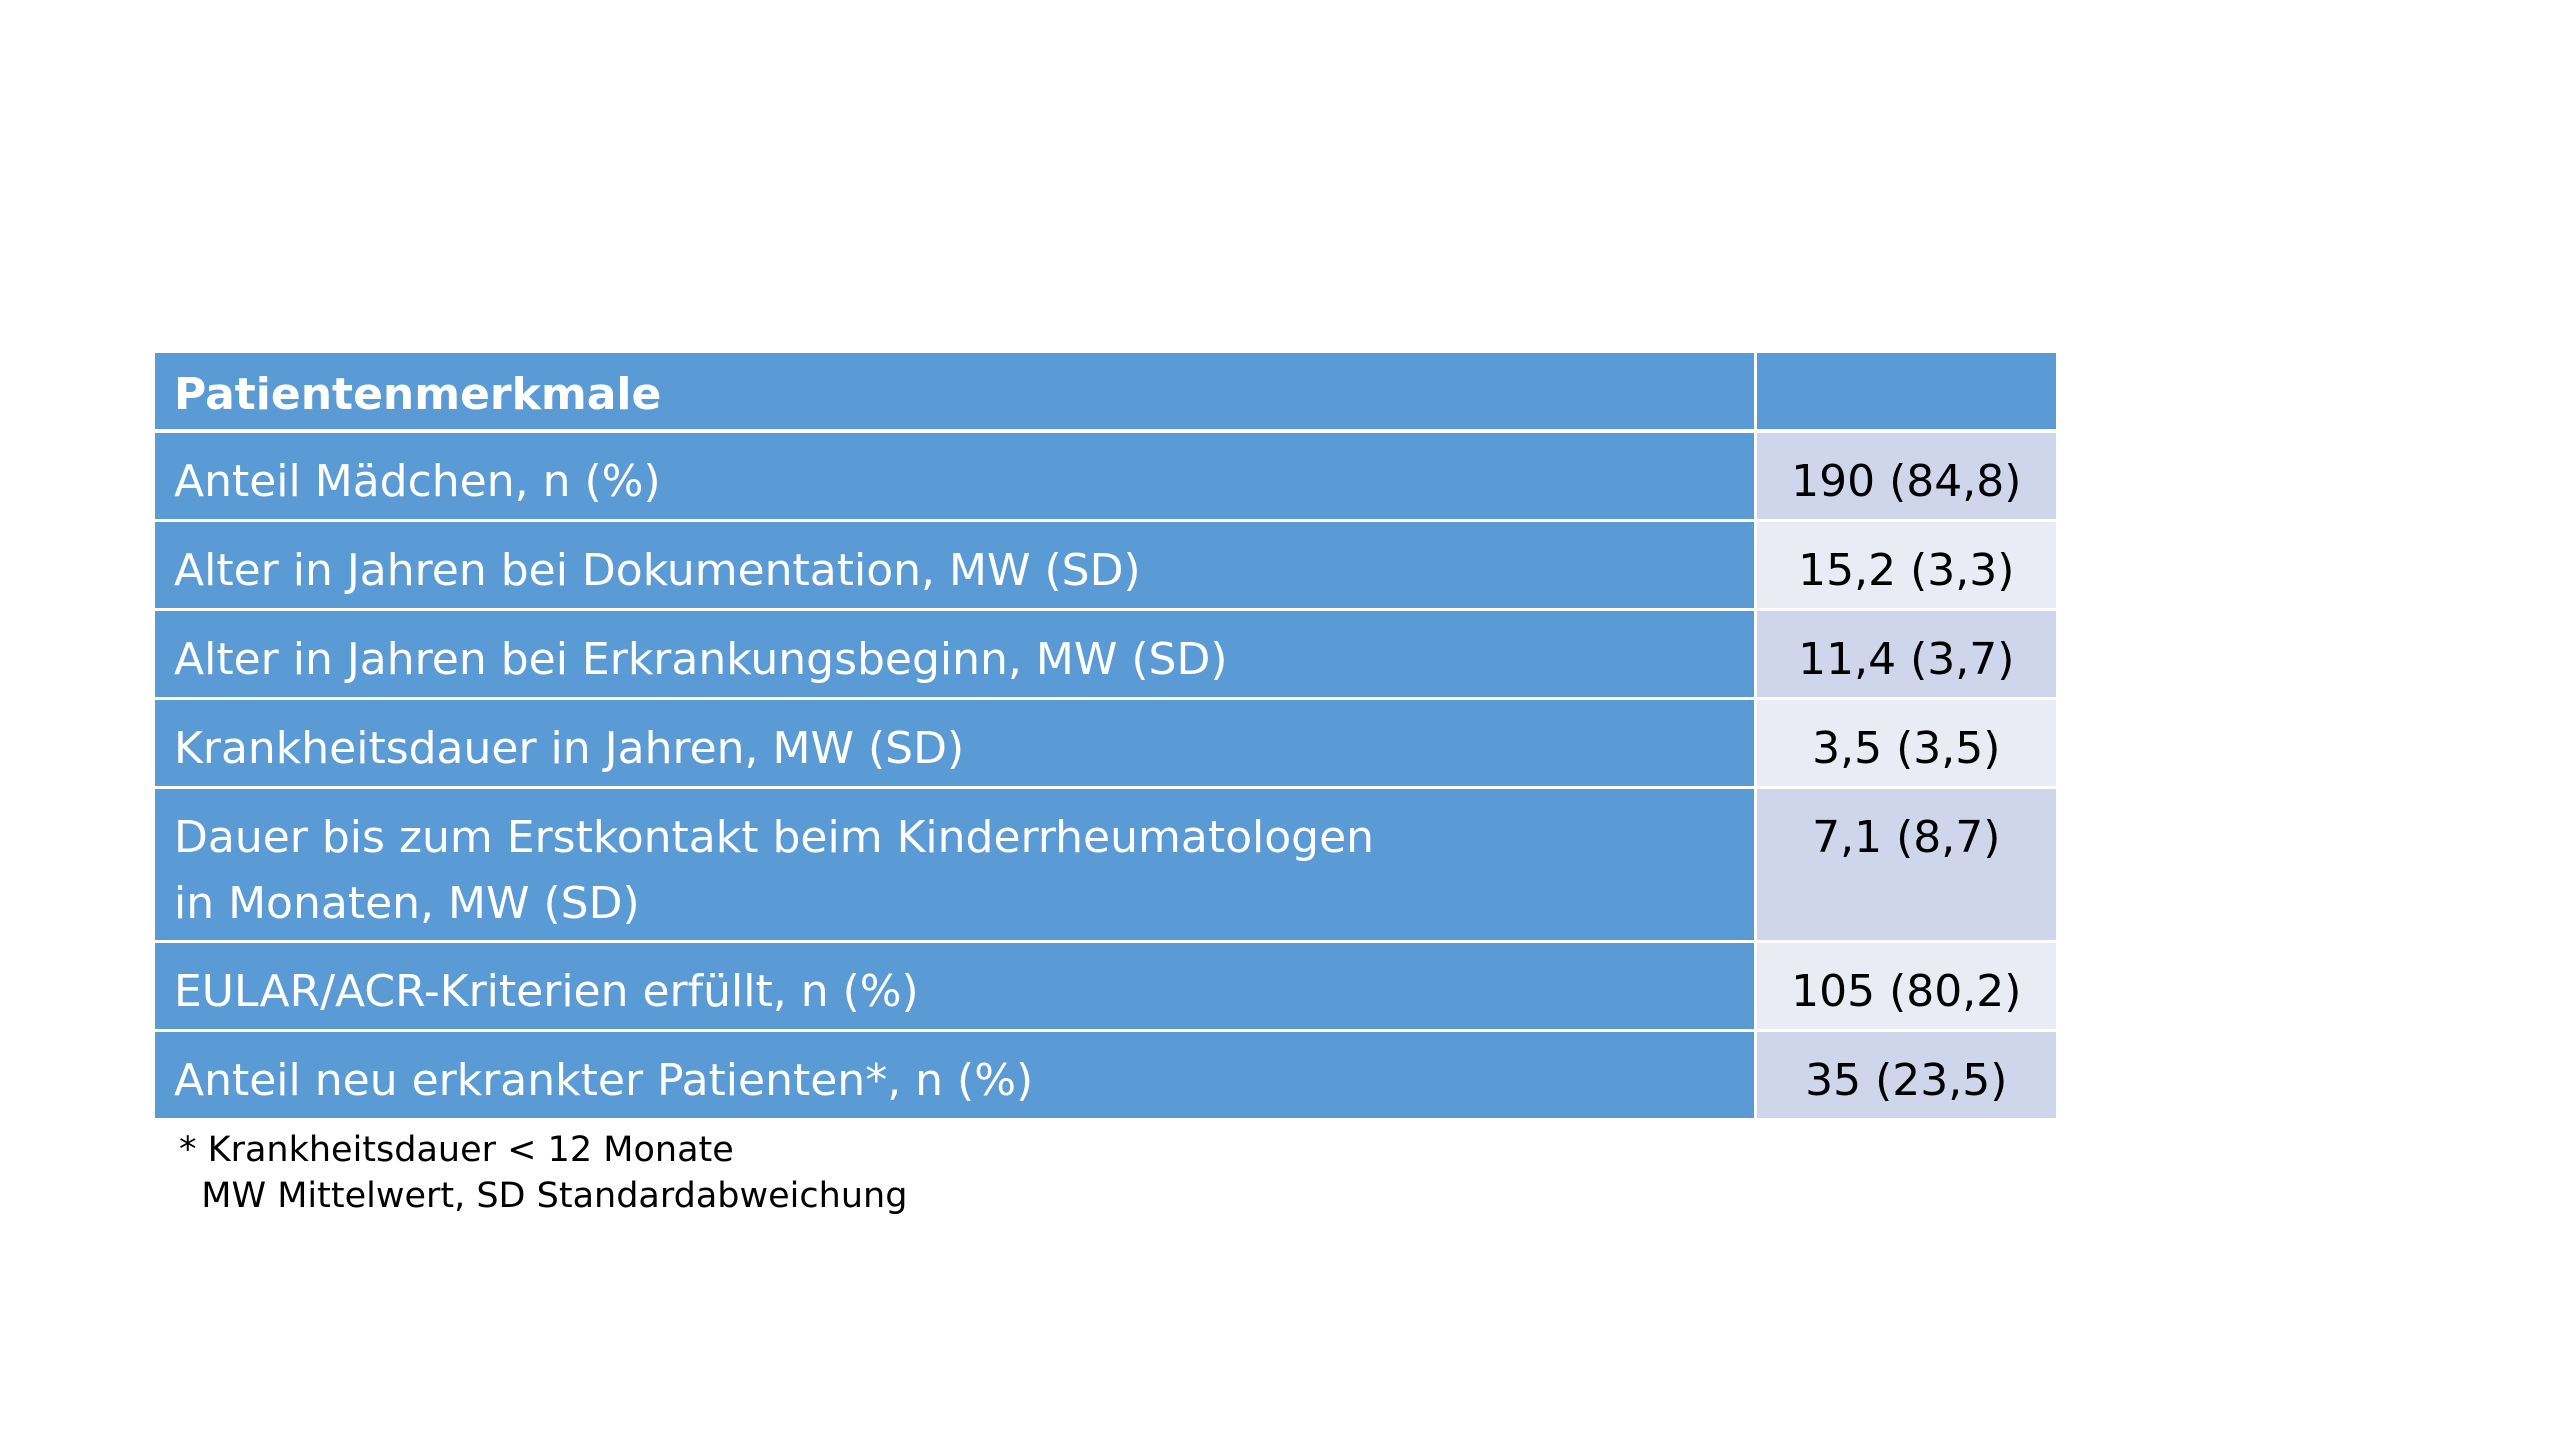 This screenshot has width=2560, height=1440. Describe the element at coordinates (1905, 475) in the screenshot. I see `row-value-cell: 190 (84,8)` at that location.